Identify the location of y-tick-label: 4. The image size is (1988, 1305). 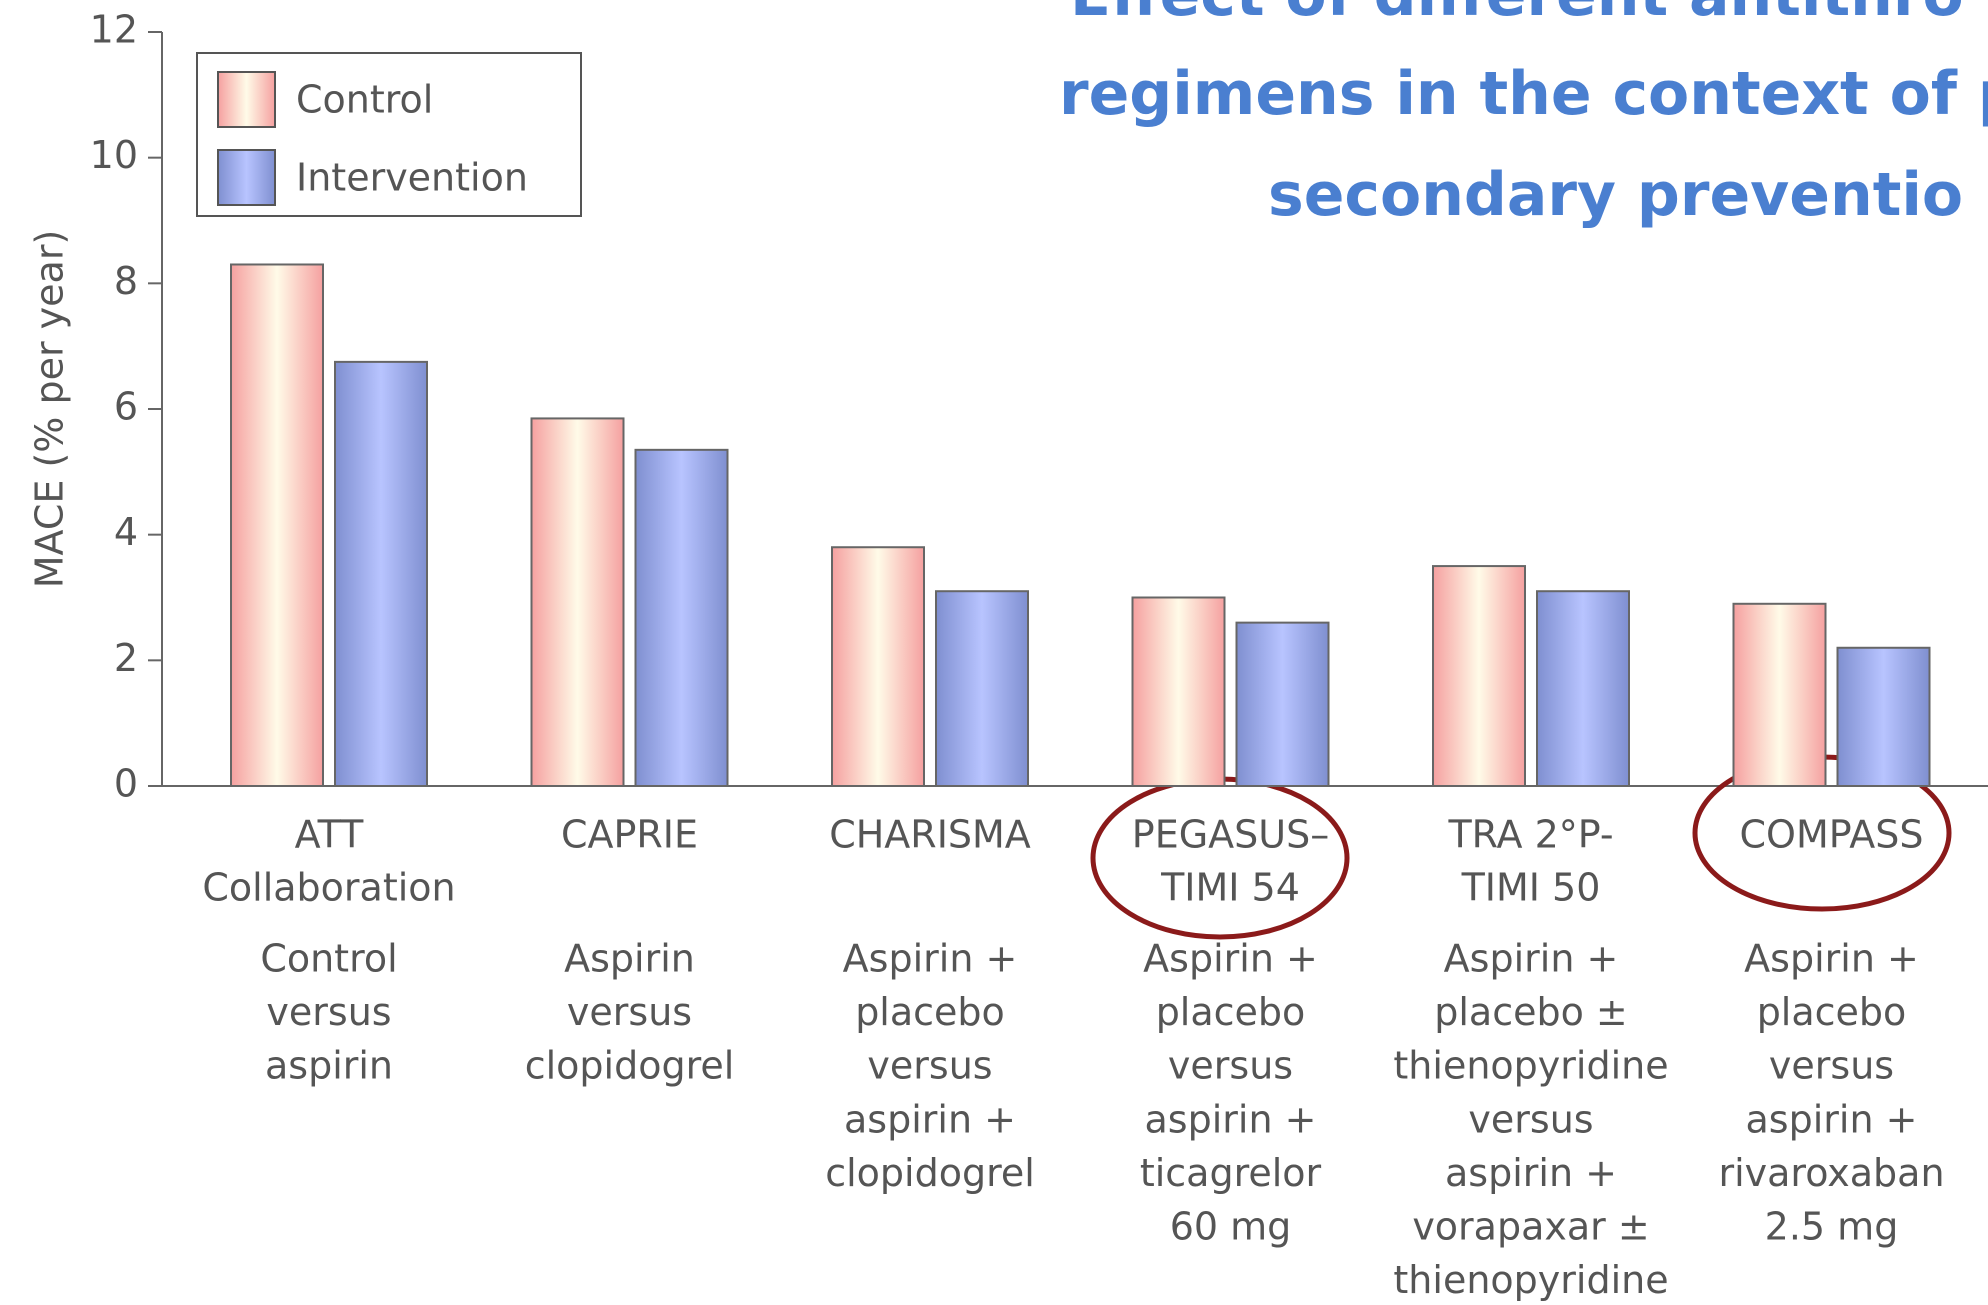
(126, 532).